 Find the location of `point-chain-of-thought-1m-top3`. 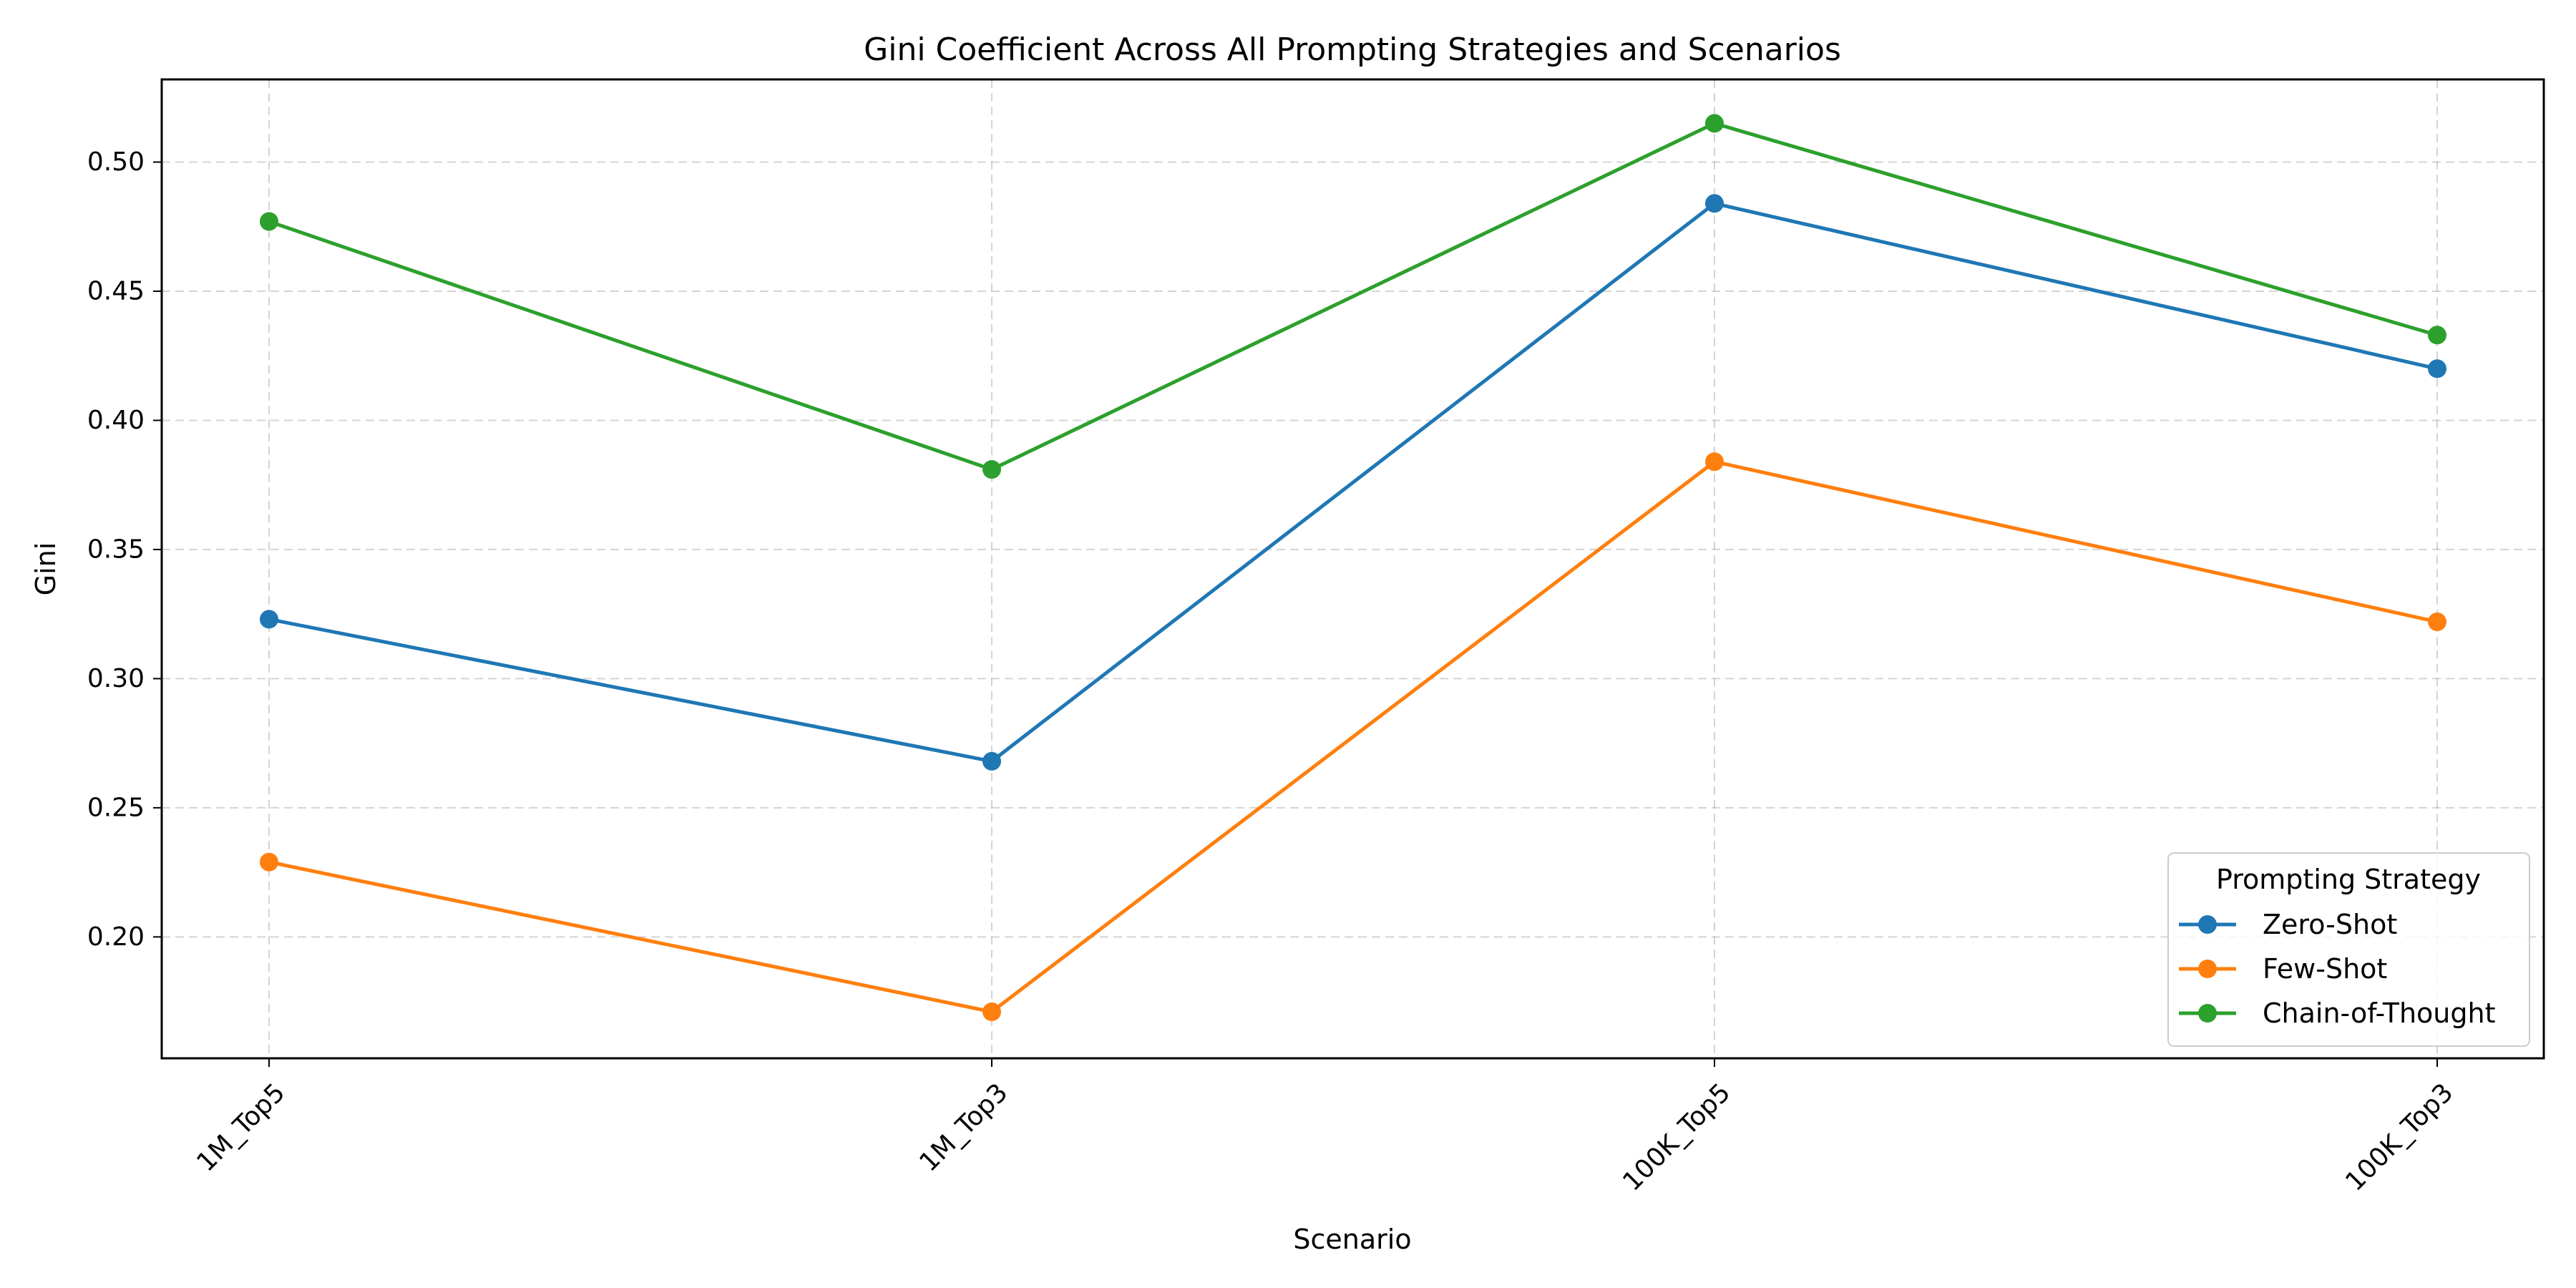

point-chain-of-thought-1m-top3 is located at coordinates (991, 469).